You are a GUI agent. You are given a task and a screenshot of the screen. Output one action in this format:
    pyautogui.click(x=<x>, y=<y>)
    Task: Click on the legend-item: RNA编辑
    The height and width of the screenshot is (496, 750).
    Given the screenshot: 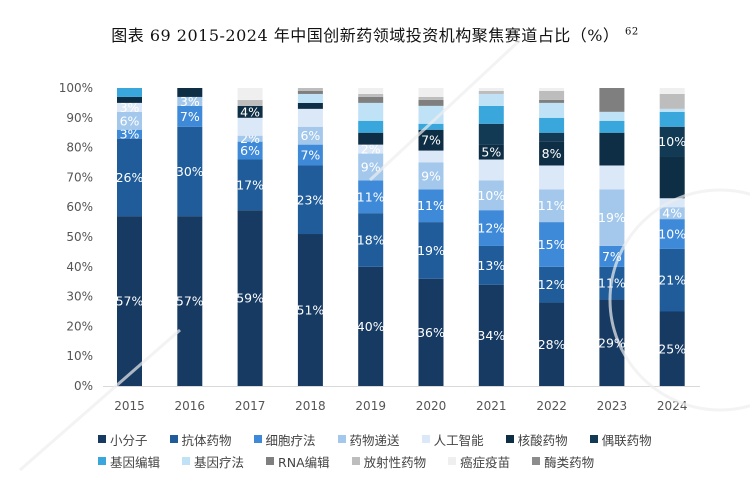 What is the action you would take?
    pyautogui.click(x=298, y=461)
    